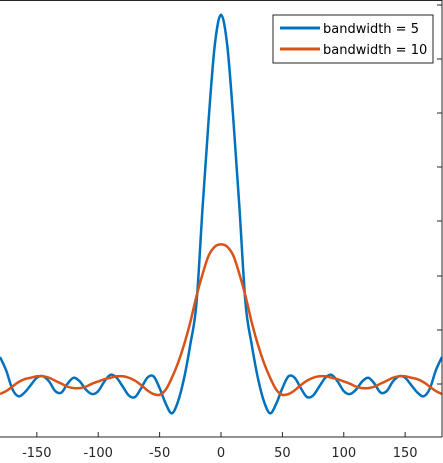 The image size is (443, 463). Describe the element at coordinates (439, 194) in the screenshot. I see `y-axis-ticks` at that location.